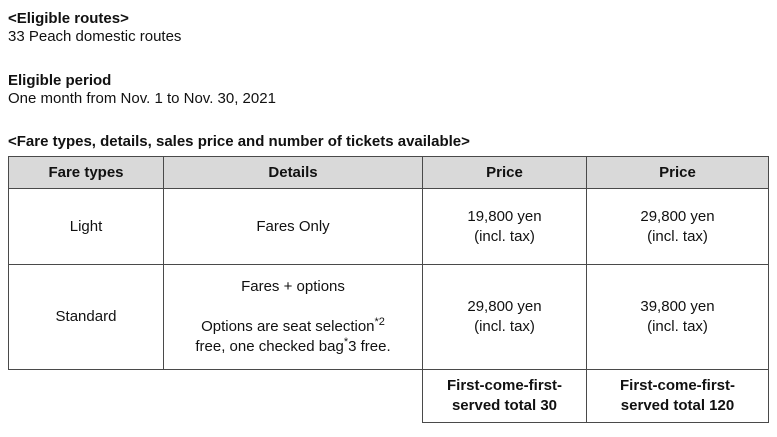  I want to click on cell-standard-price-b: 39,800 yen (incl. tax), so click(677, 317).